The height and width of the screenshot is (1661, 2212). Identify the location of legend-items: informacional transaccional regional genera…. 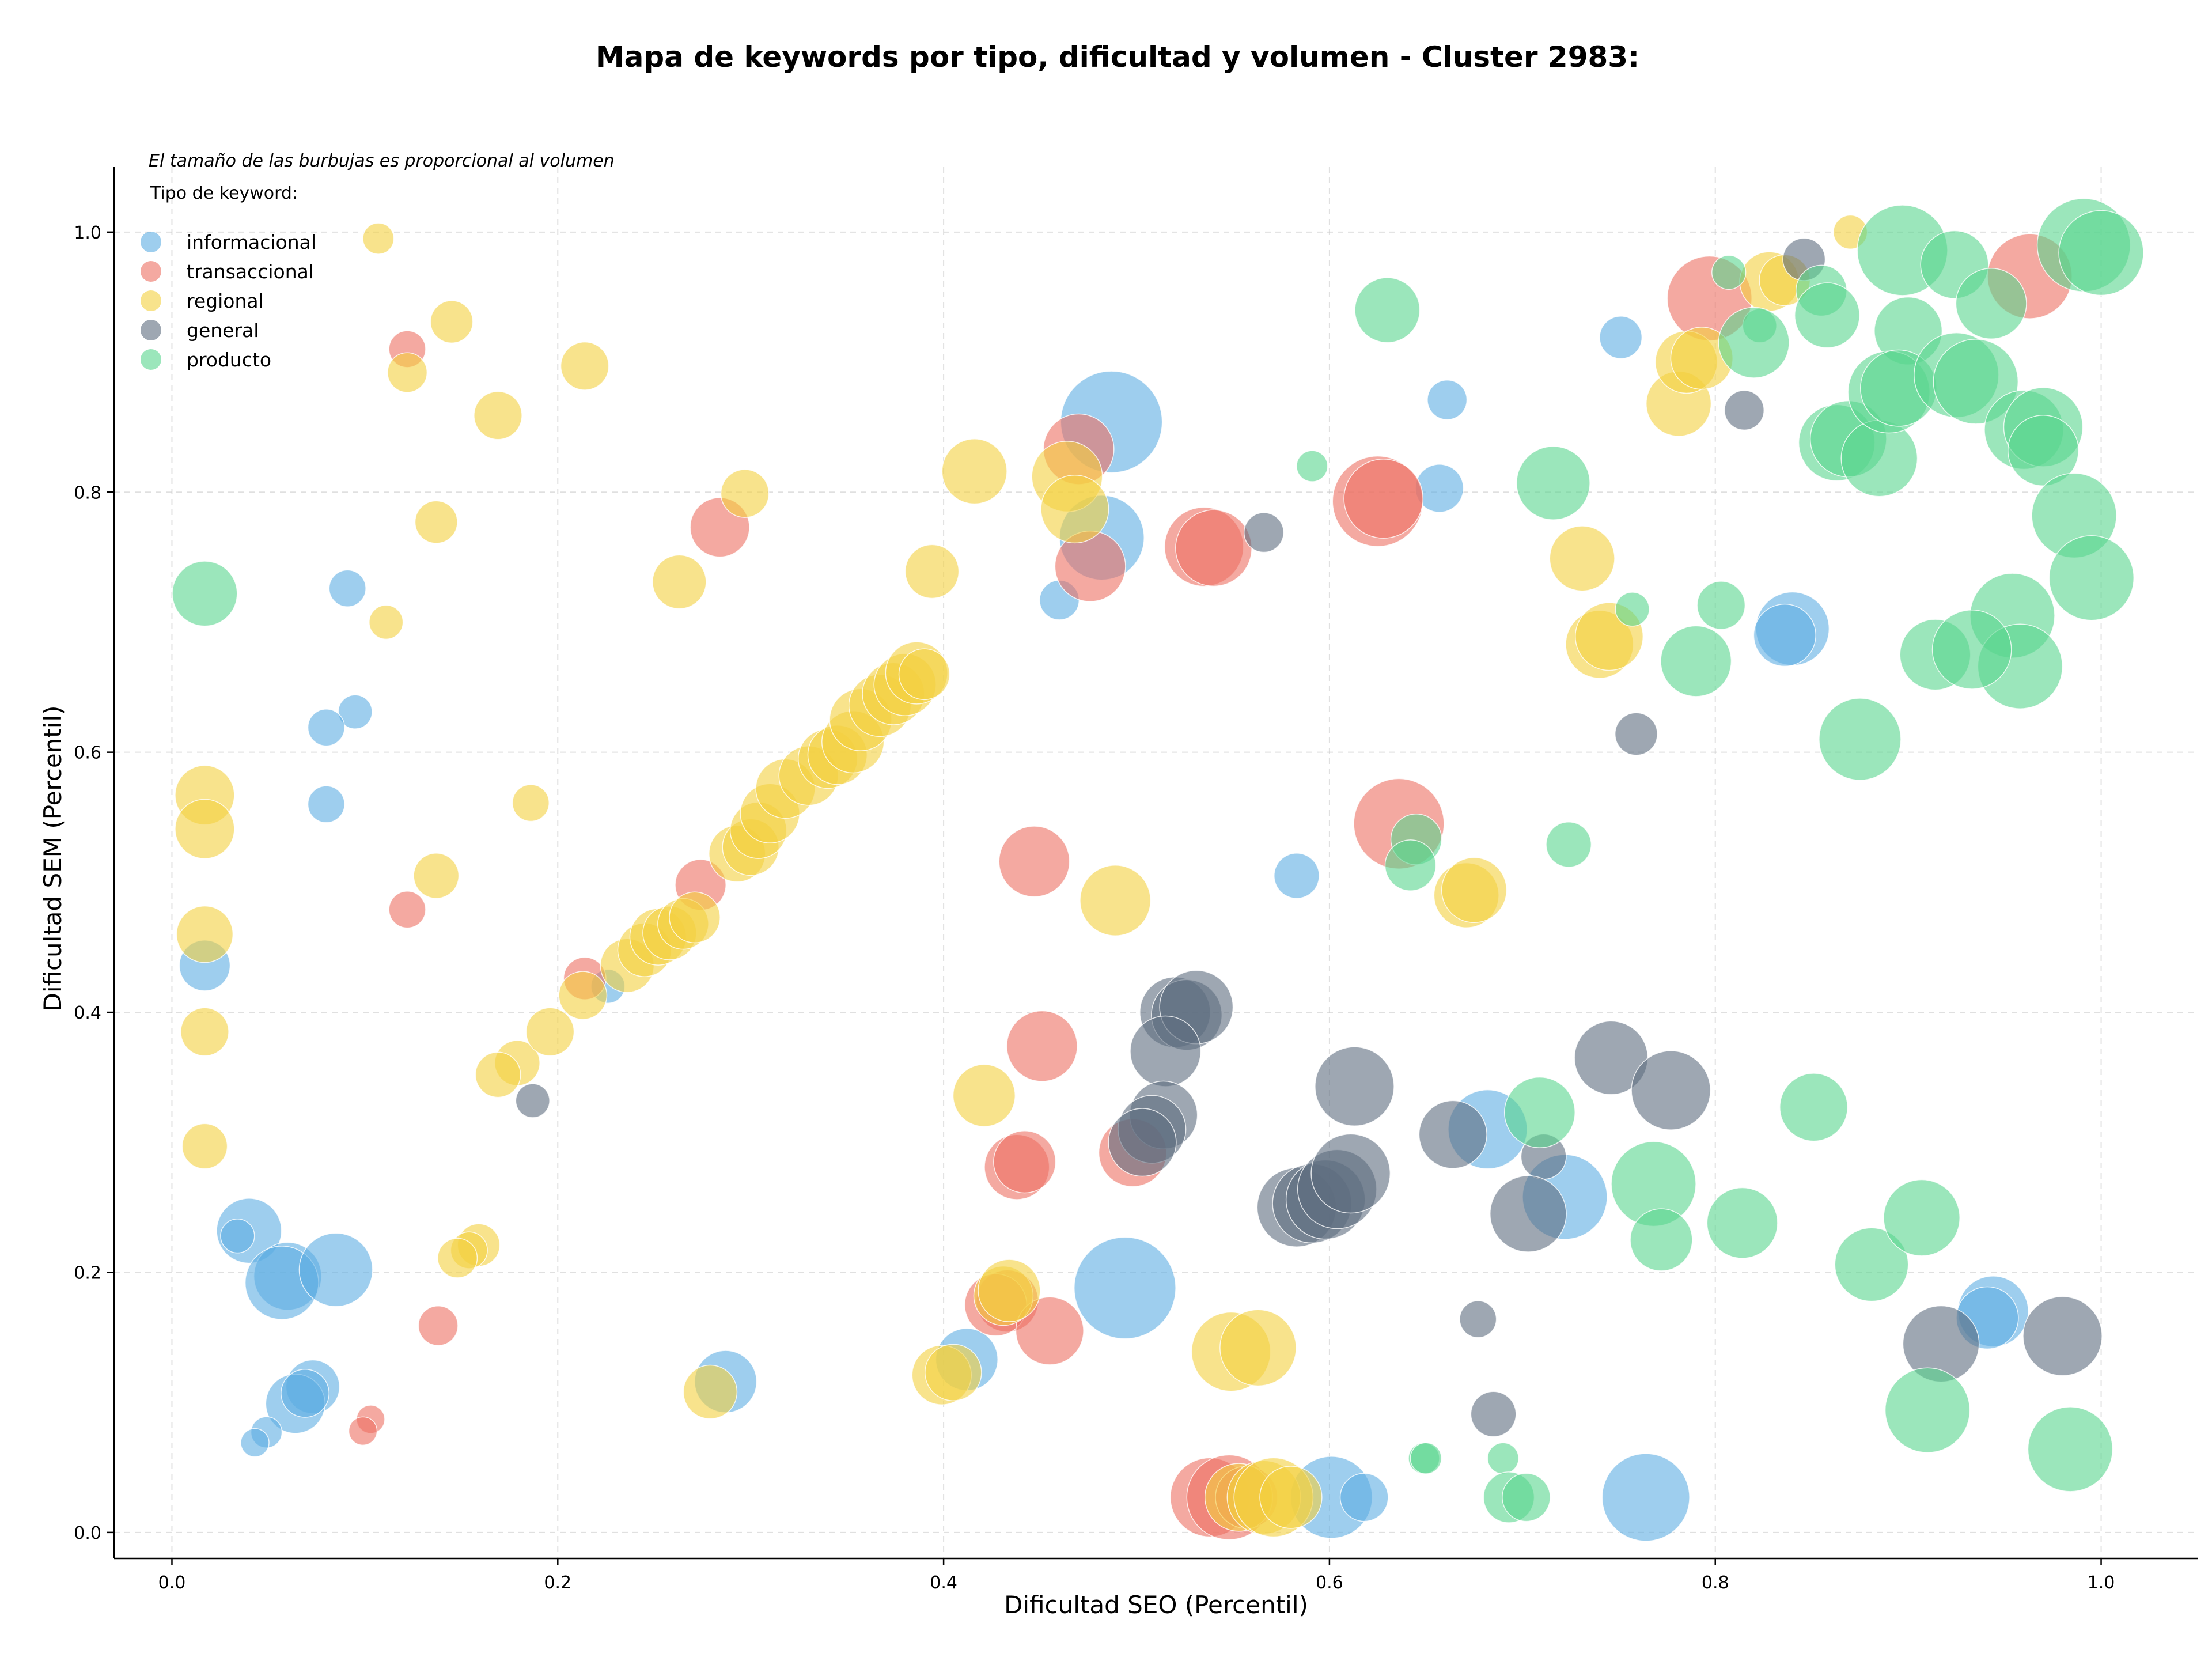
(228, 301).